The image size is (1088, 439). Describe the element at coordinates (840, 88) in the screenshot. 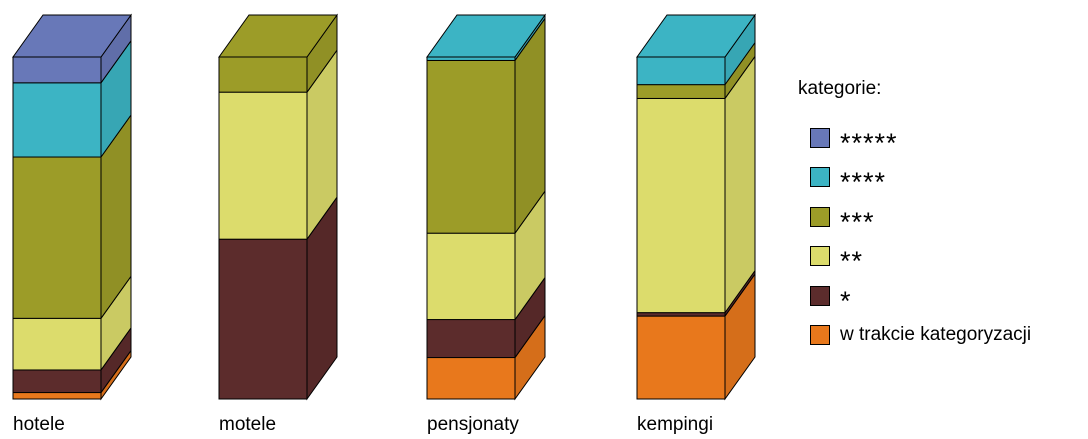

I see `legend-title: kategorie:` at that location.